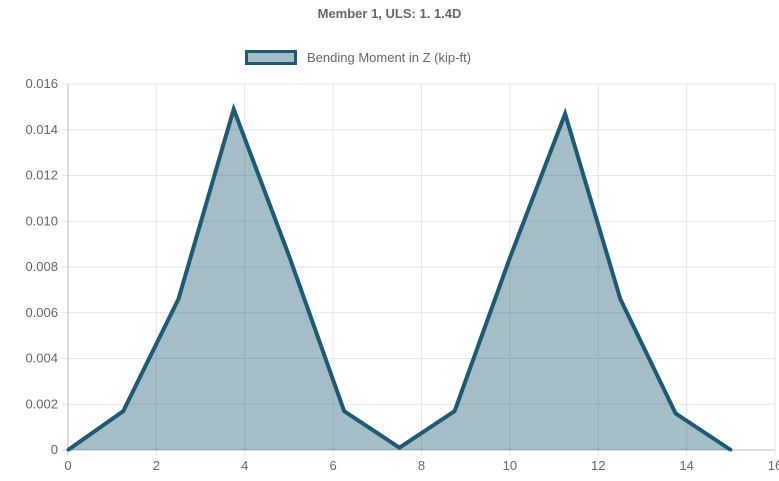 The width and height of the screenshot is (779, 481). I want to click on x-tick-label: 4, so click(244, 465).